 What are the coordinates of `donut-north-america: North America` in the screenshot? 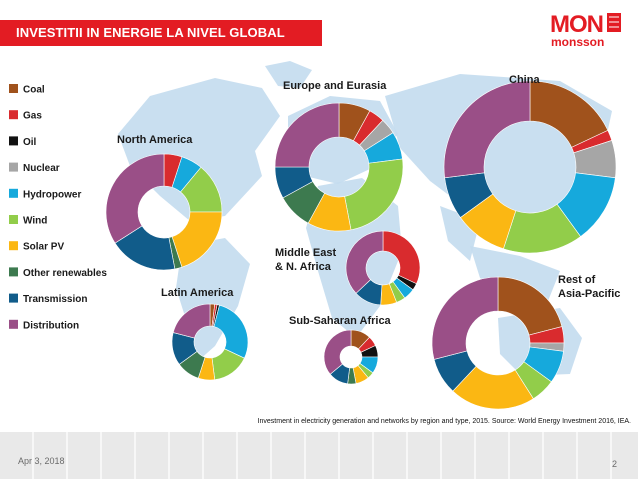 It's located at (164, 202).